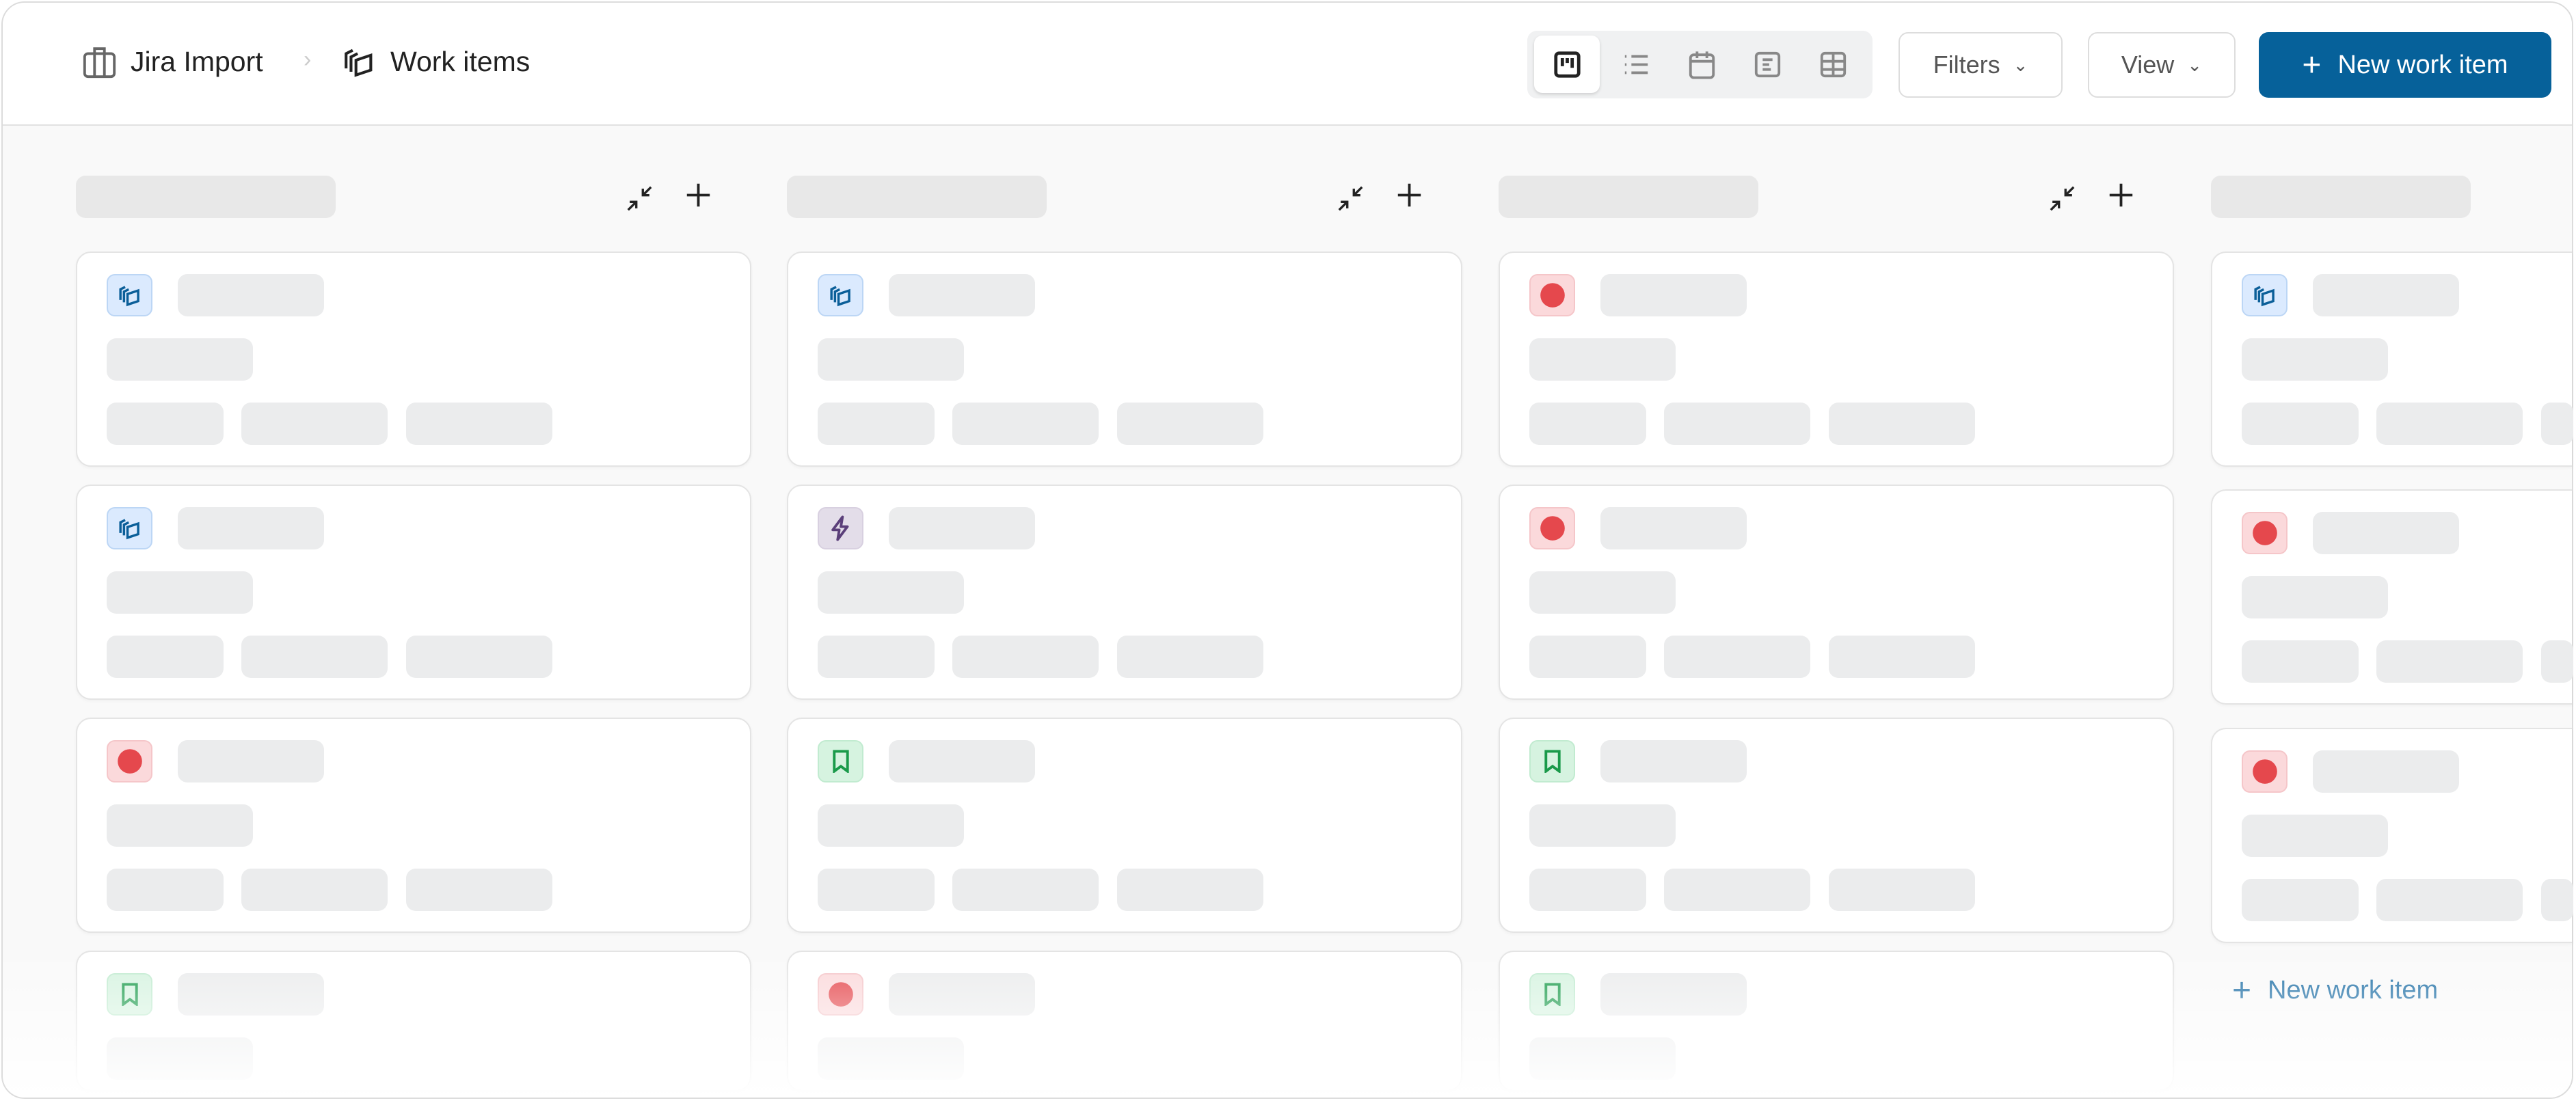 The height and width of the screenshot is (1103, 2576). I want to click on board-view-button, so click(1567, 64).